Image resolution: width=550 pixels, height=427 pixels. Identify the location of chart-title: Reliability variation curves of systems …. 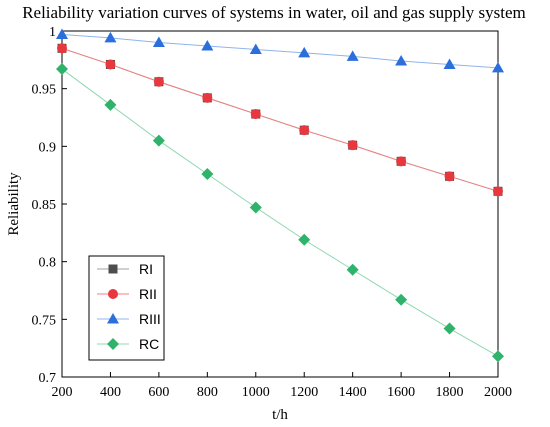
(274, 12).